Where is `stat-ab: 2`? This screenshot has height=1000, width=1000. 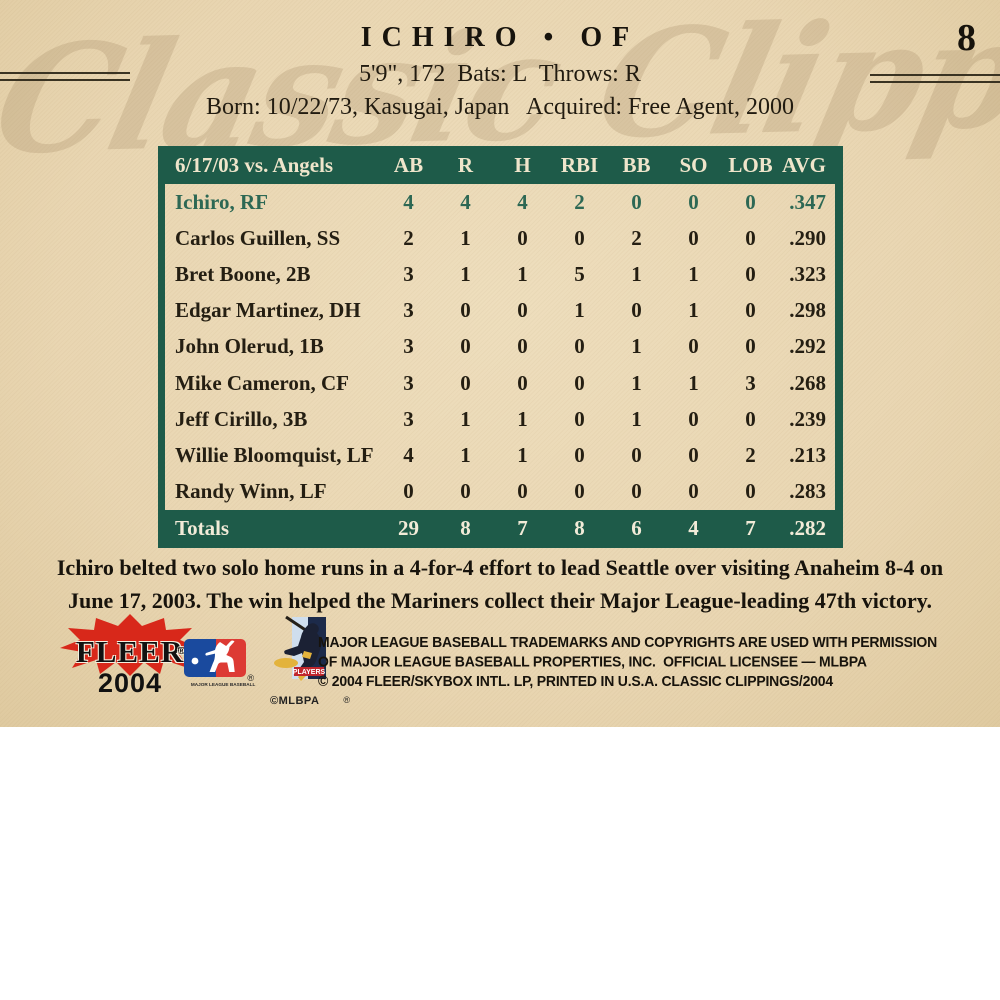 stat-ab: 2 is located at coordinates (408, 237).